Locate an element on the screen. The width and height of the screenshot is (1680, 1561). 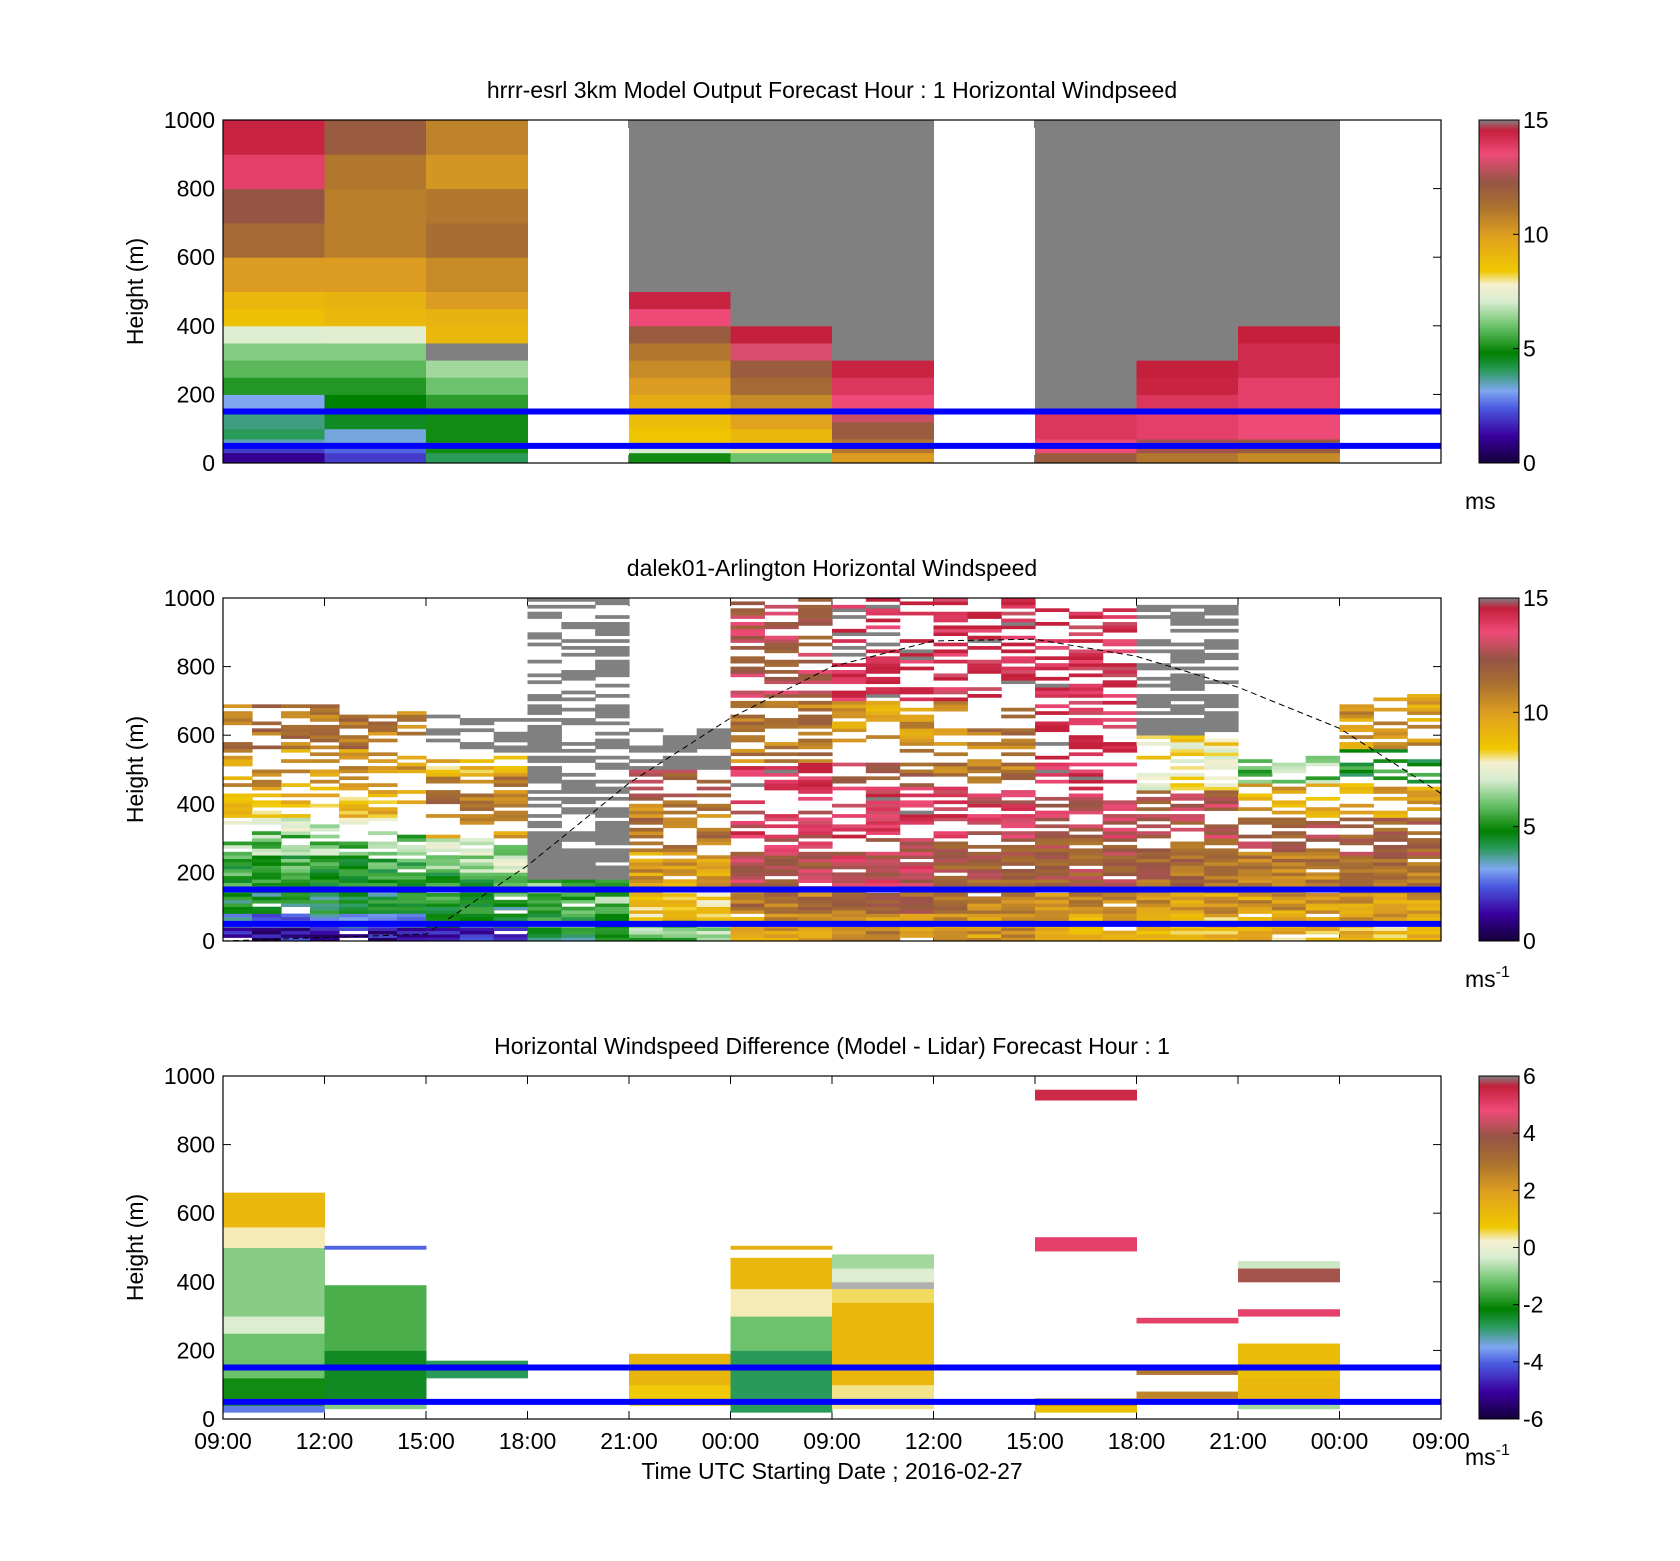
colorbar-tick-label: 2 is located at coordinates (1529, 1190).